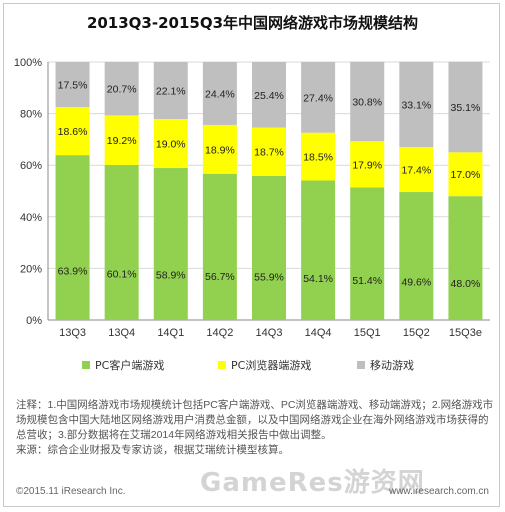 The height and width of the screenshot is (512, 505). I want to click on data-label: 18.7%, so click(269, 153).